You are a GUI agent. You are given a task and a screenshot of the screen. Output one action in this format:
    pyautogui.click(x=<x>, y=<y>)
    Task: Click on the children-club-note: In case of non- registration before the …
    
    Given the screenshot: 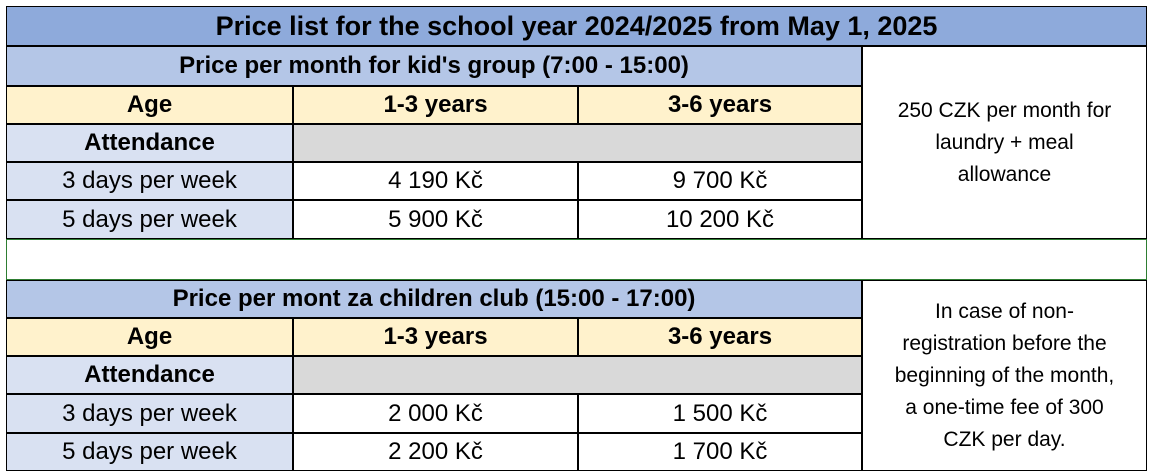 What is the action you would take?
    pyautogui.click(x=1004, y=375)
    